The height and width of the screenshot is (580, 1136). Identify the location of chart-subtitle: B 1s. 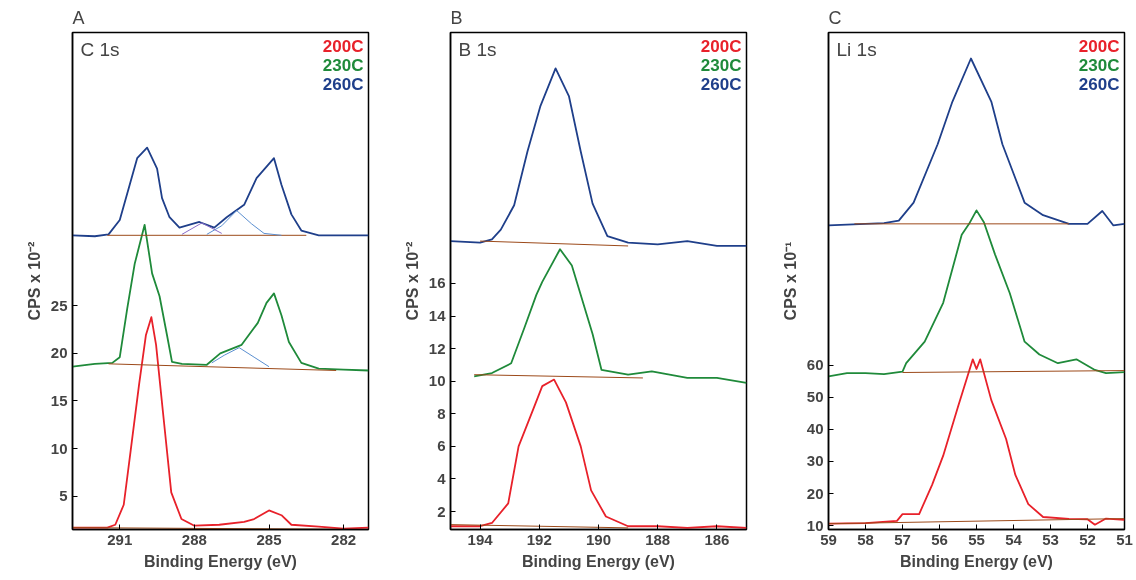
(477, 49).